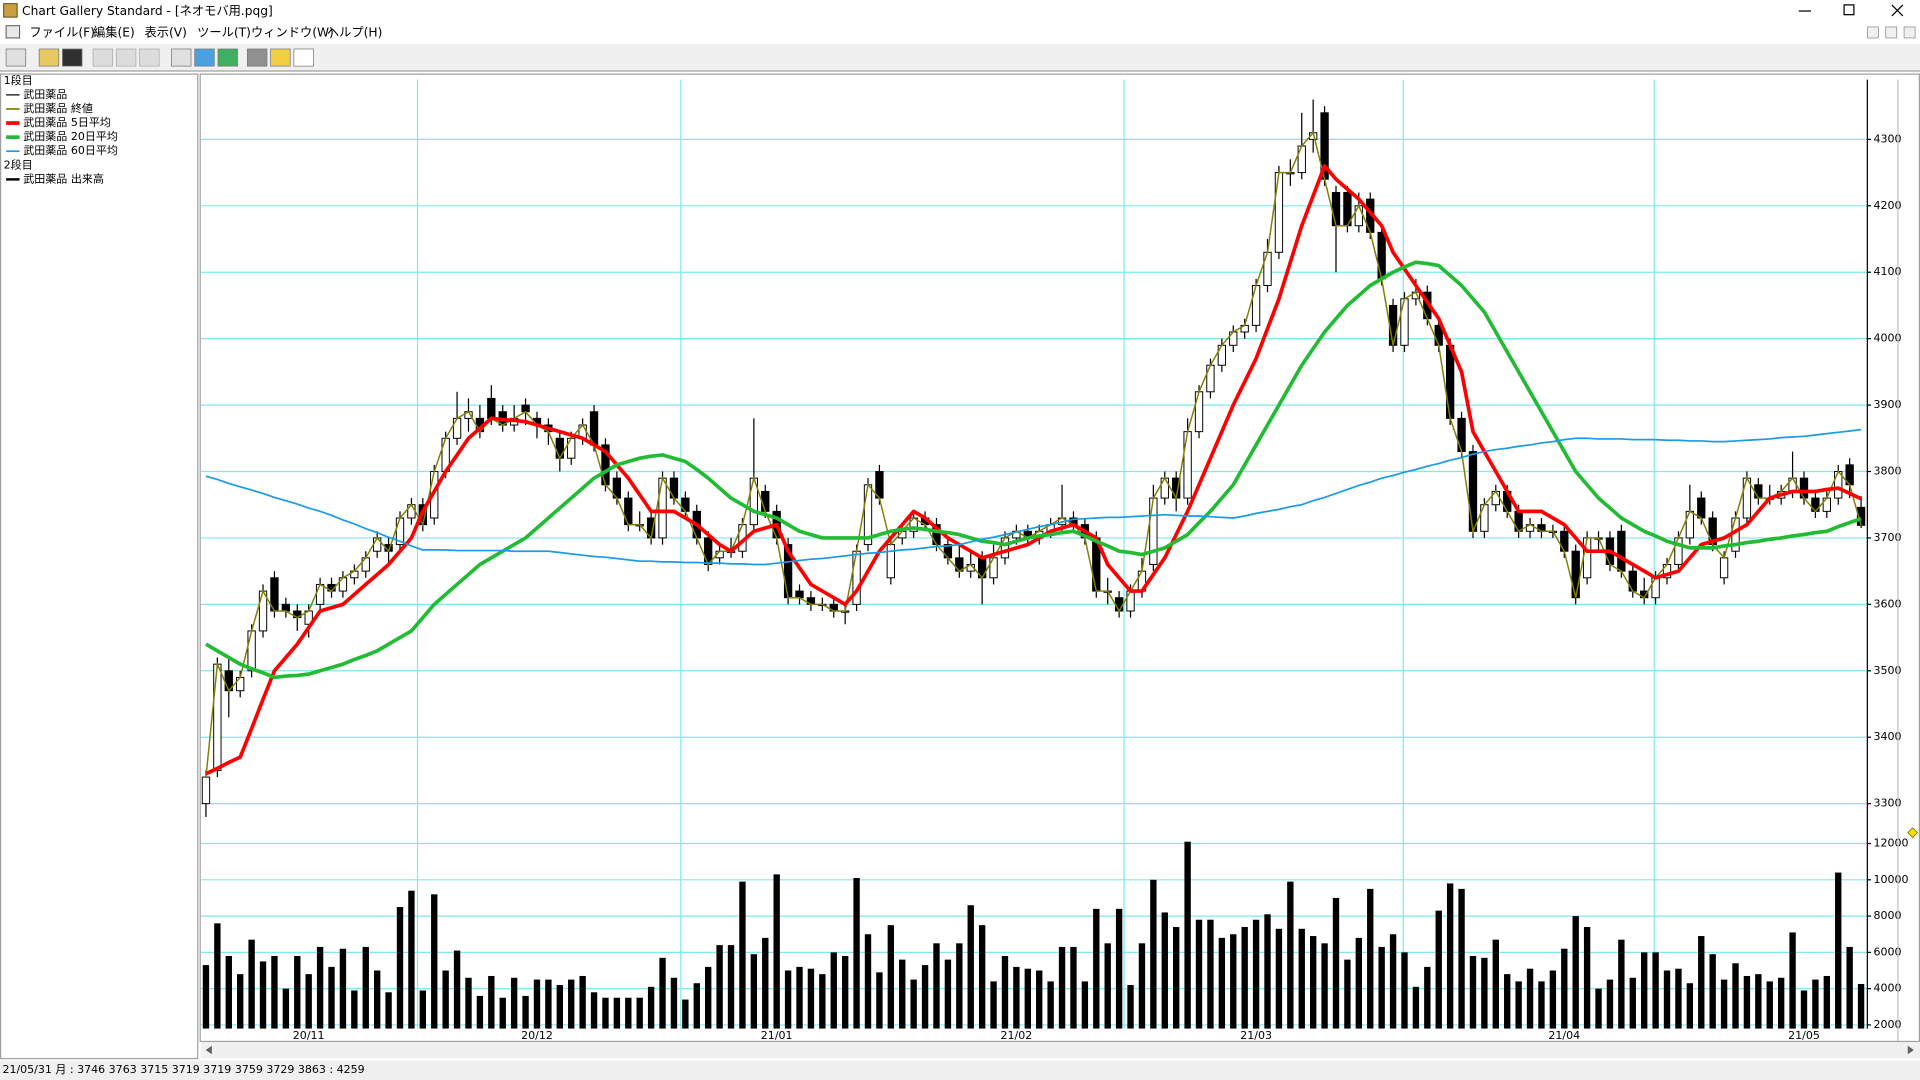  I want to click on mdi-restore, so click(1891, 32).